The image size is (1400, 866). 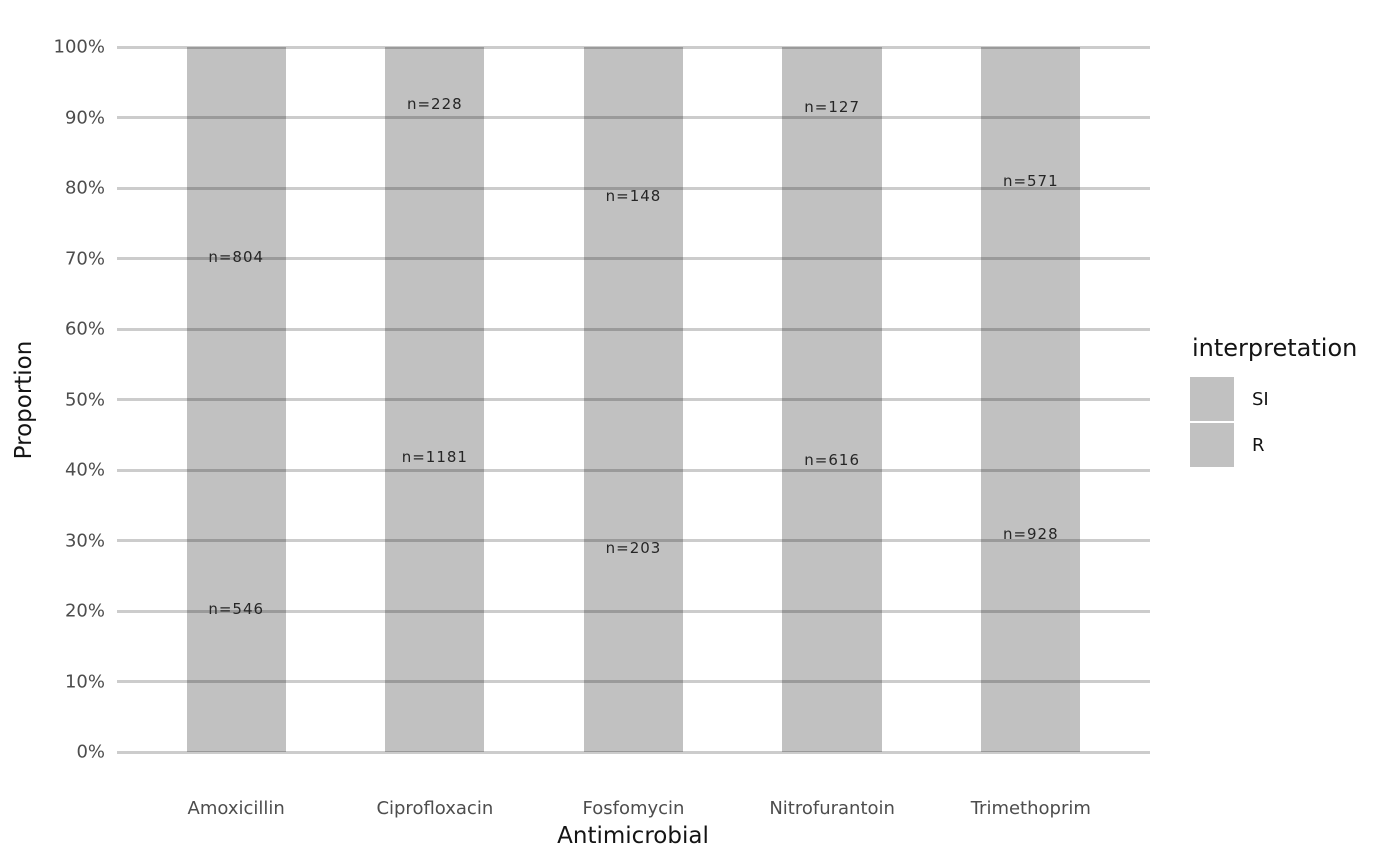 I want to click on bar-count-label-r-fosfomycin: n=203, so click(x=633, y=548).